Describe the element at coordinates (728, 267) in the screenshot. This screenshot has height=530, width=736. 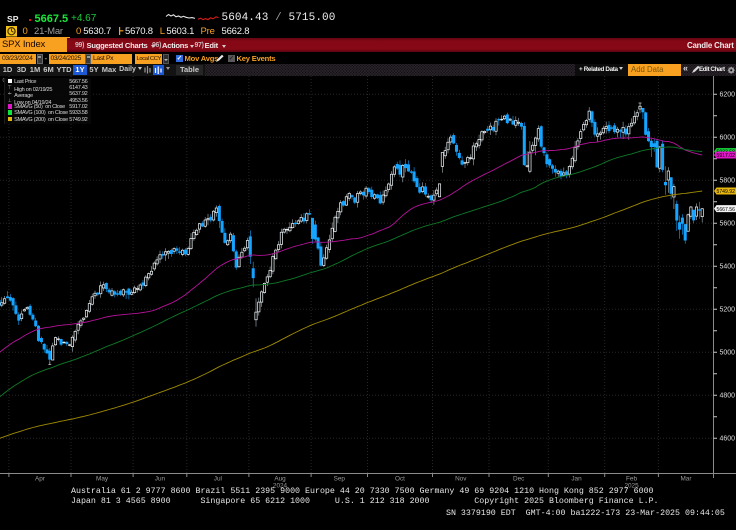
I see `svg-text: 5400` at that location.